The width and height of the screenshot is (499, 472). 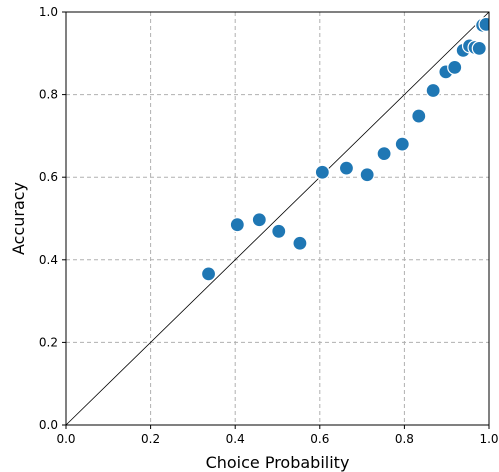 What do you see at coordinates (65, 439) in the screenshot?
I see `x-tick-label: 0.0` at bounding box center [65, 439].